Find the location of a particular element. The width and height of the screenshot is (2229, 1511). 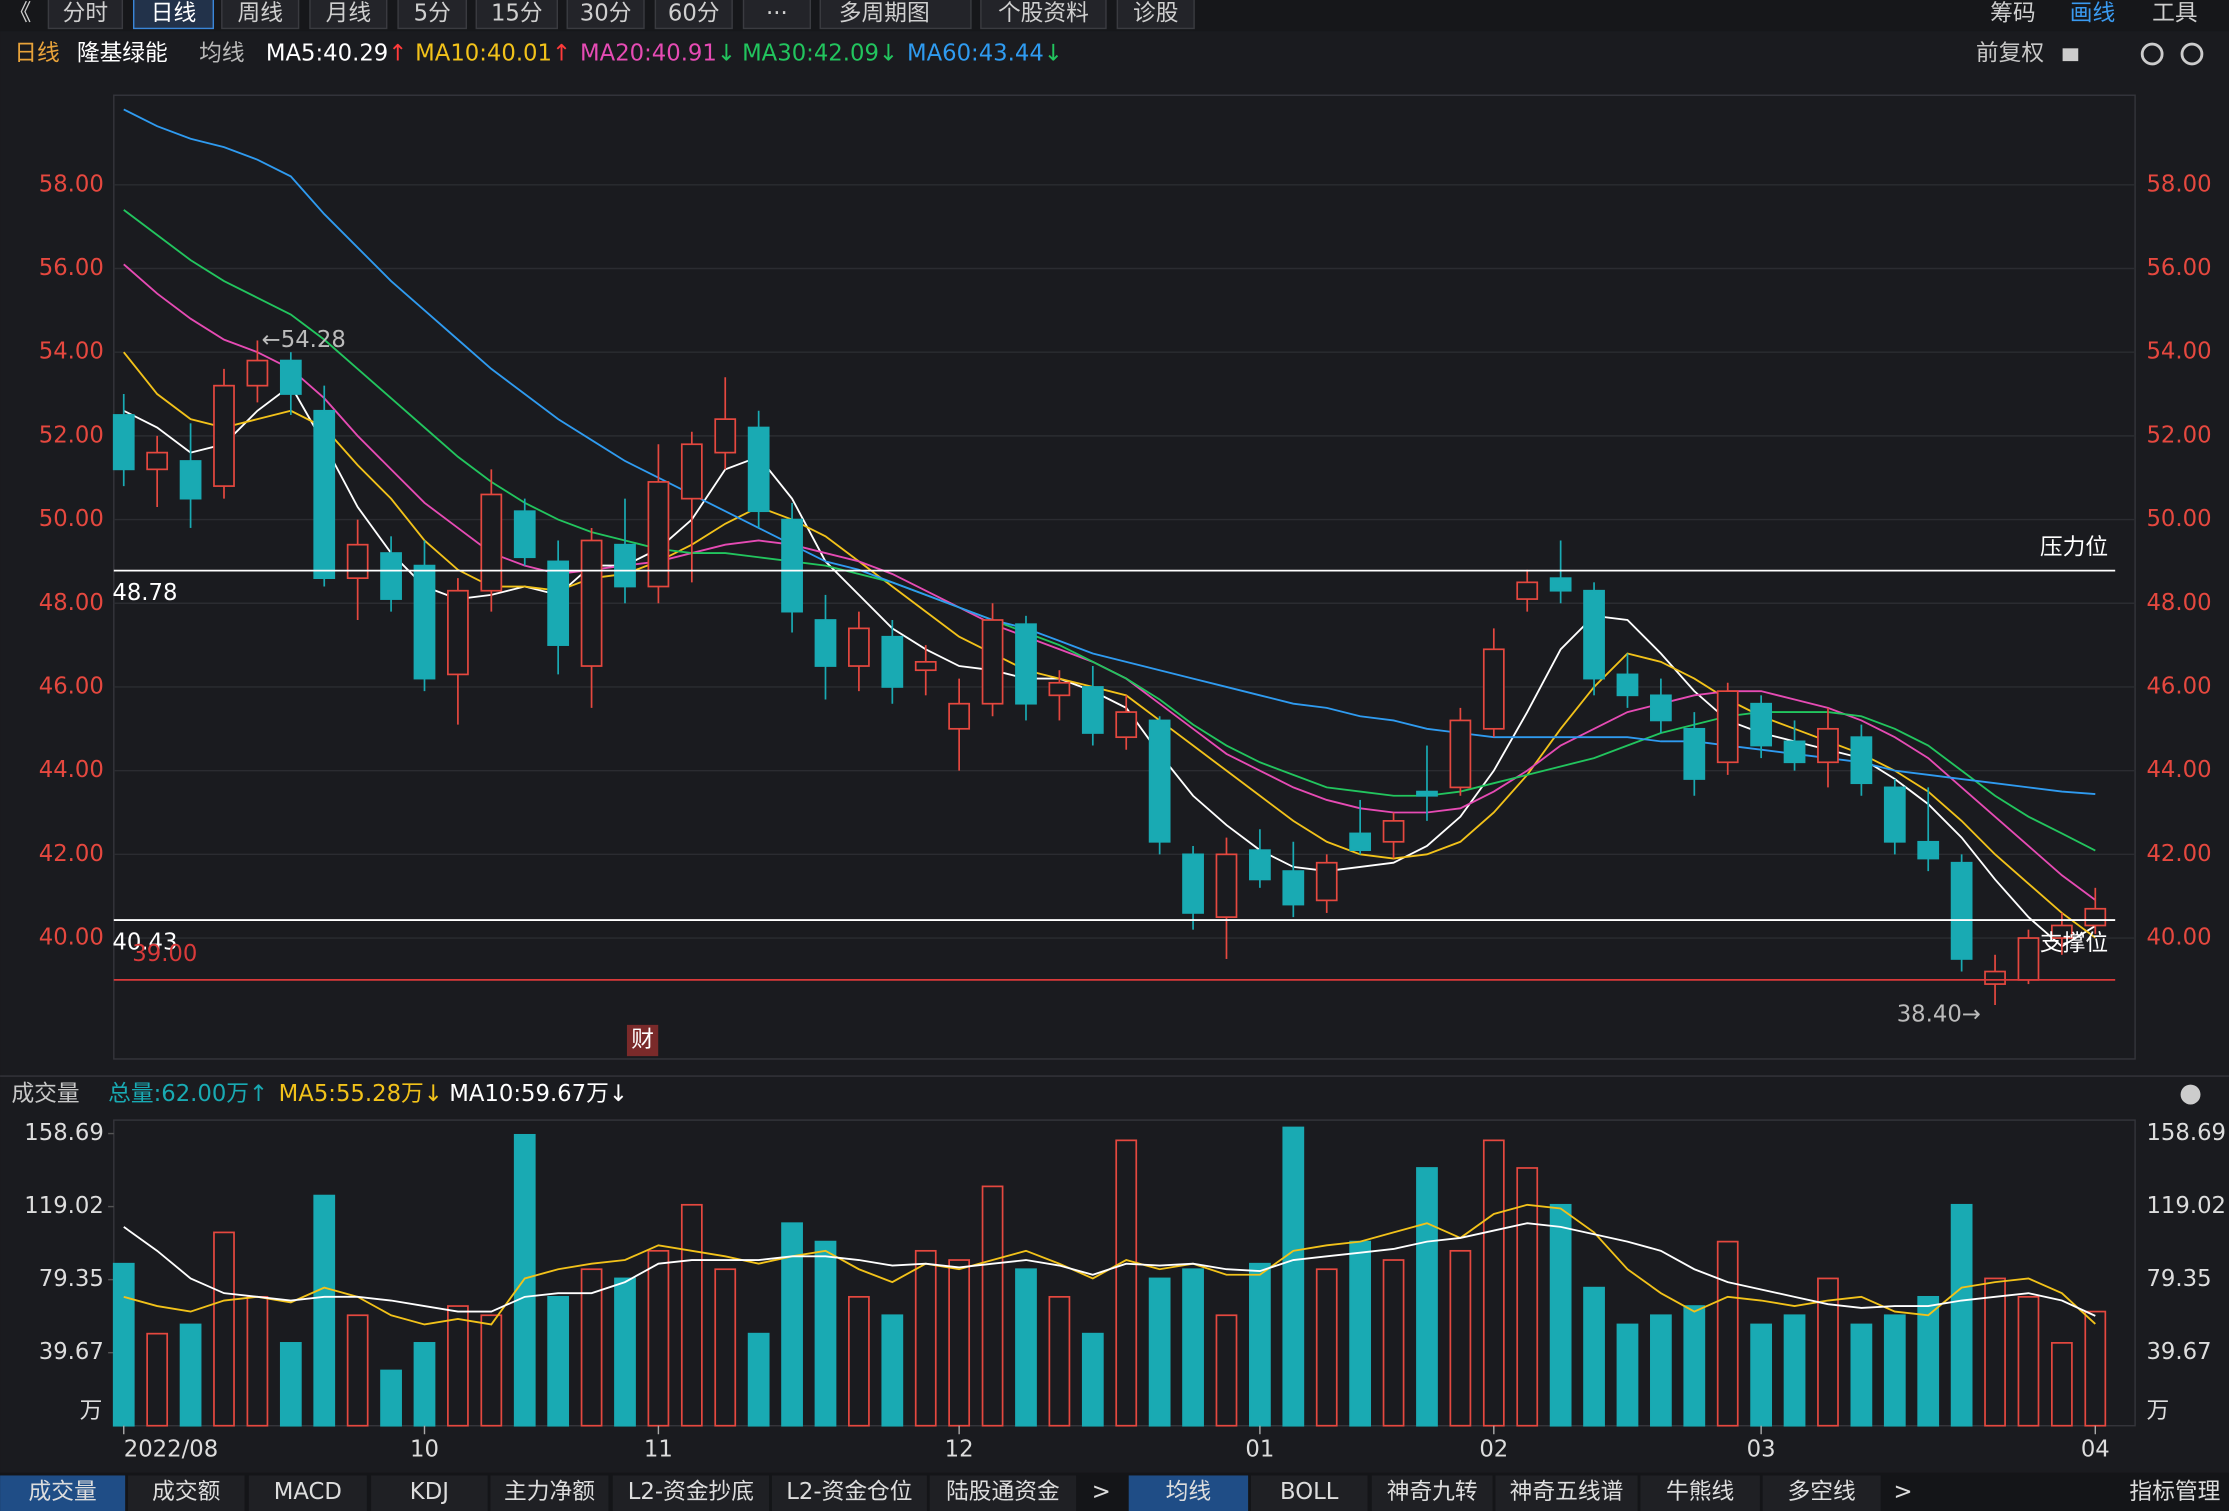

indicator-tab: KDJ is located at coordinates (429, 1492).